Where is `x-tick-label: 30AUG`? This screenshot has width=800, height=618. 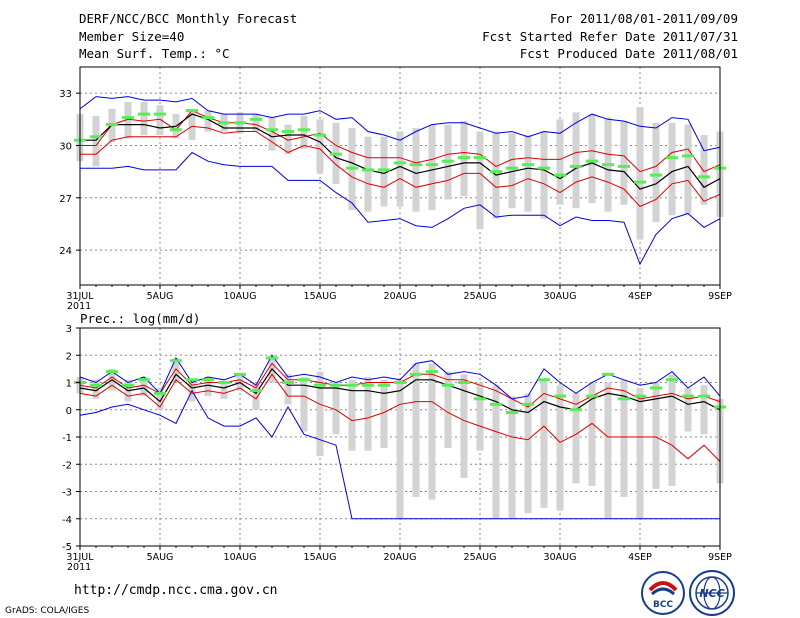 x-tick-label: 30AUG is located at coordinates (560, 296).